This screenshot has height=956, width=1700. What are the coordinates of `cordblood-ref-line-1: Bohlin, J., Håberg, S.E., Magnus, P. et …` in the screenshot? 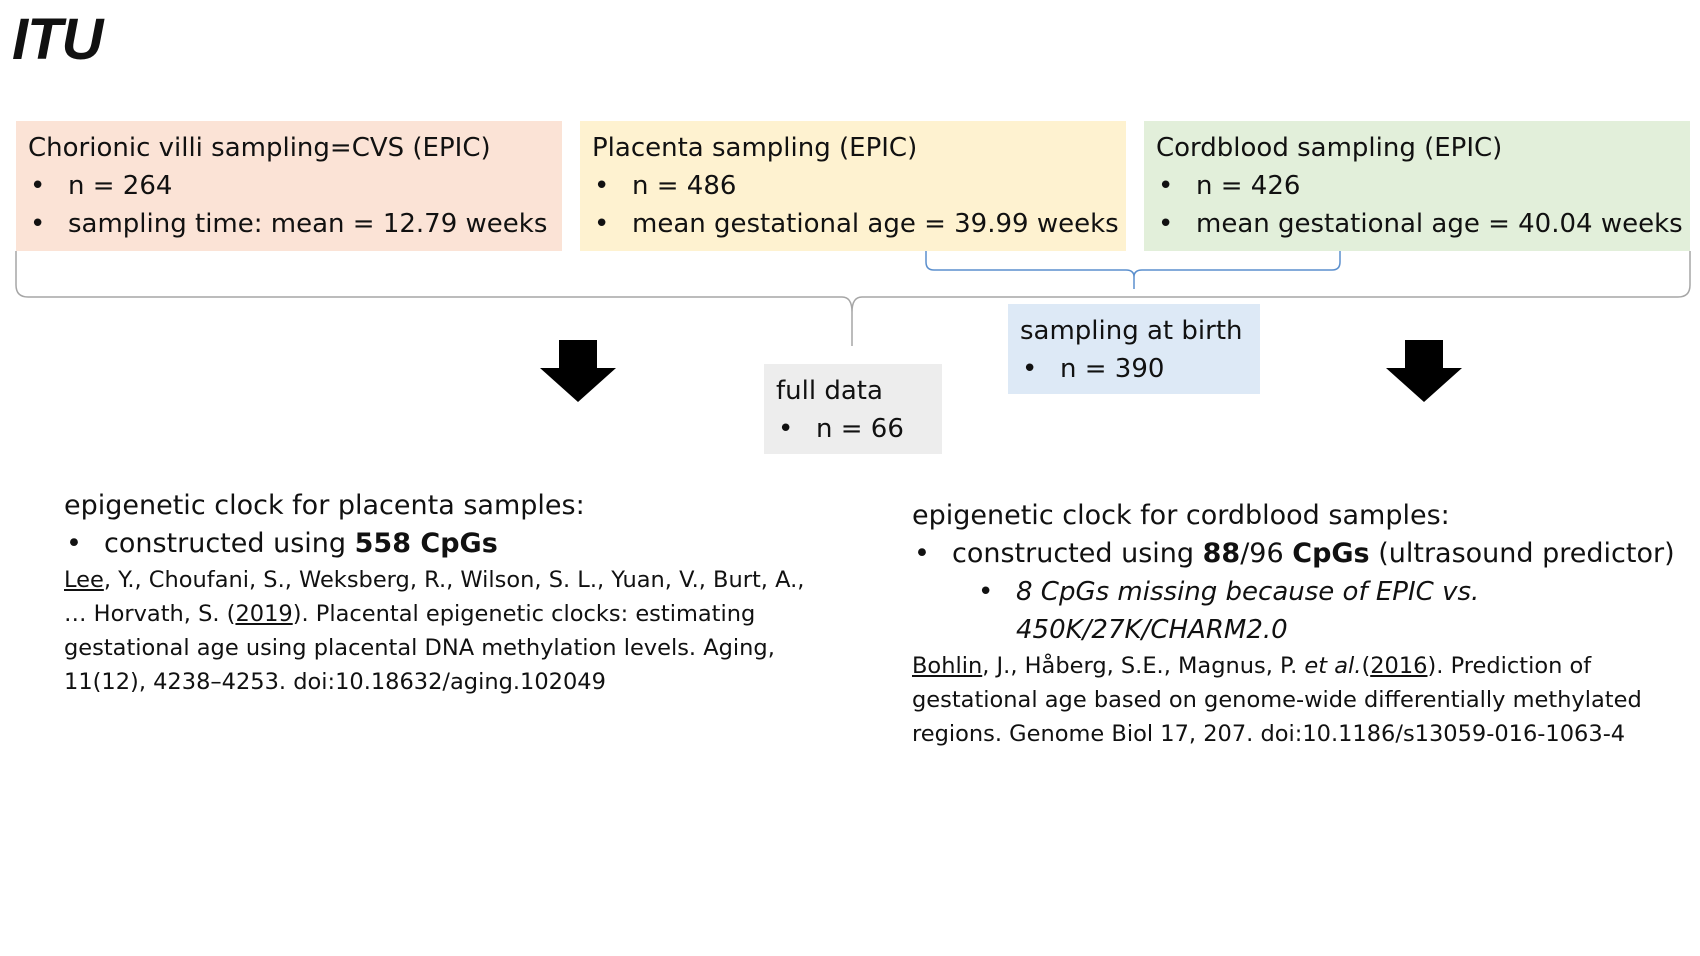 It's located at (1293, 666).